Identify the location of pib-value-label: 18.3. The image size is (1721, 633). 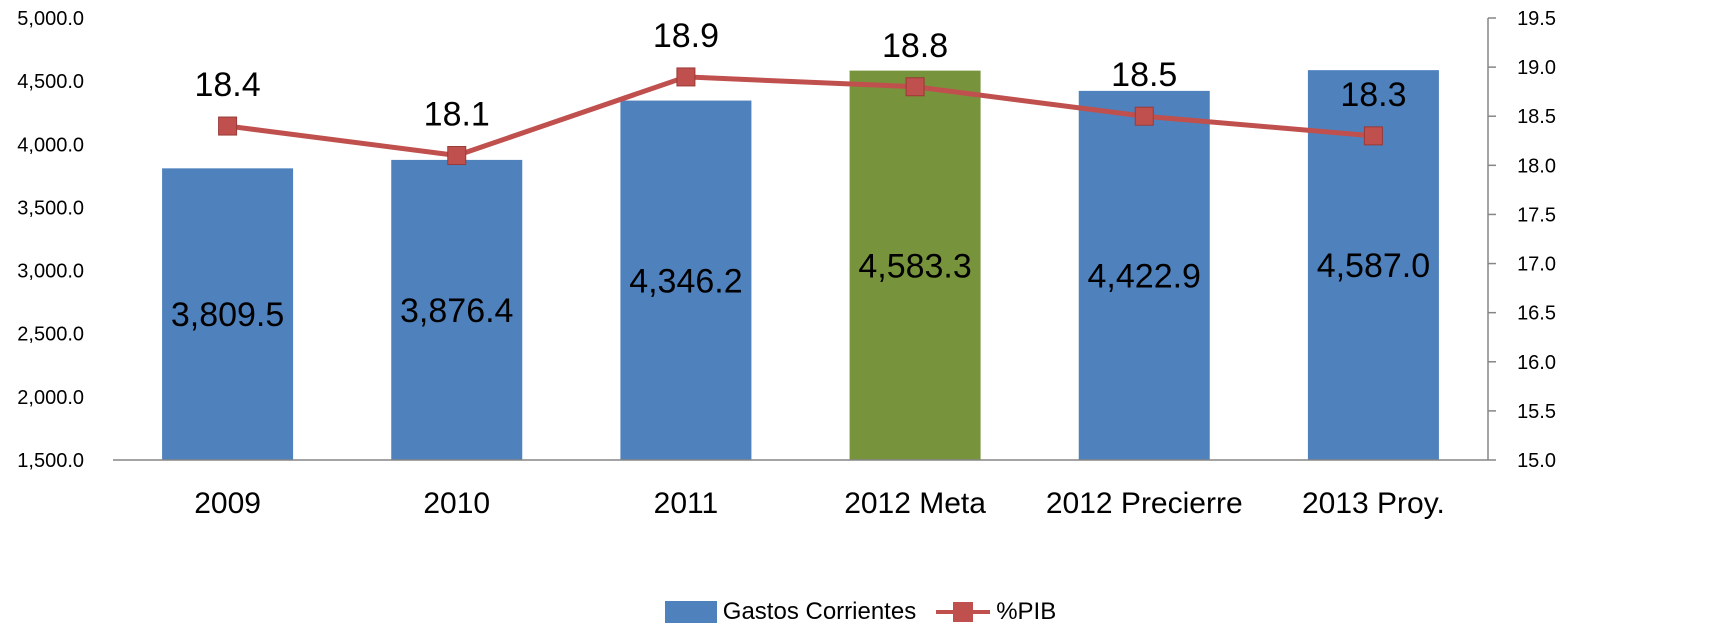
(1373, 95).